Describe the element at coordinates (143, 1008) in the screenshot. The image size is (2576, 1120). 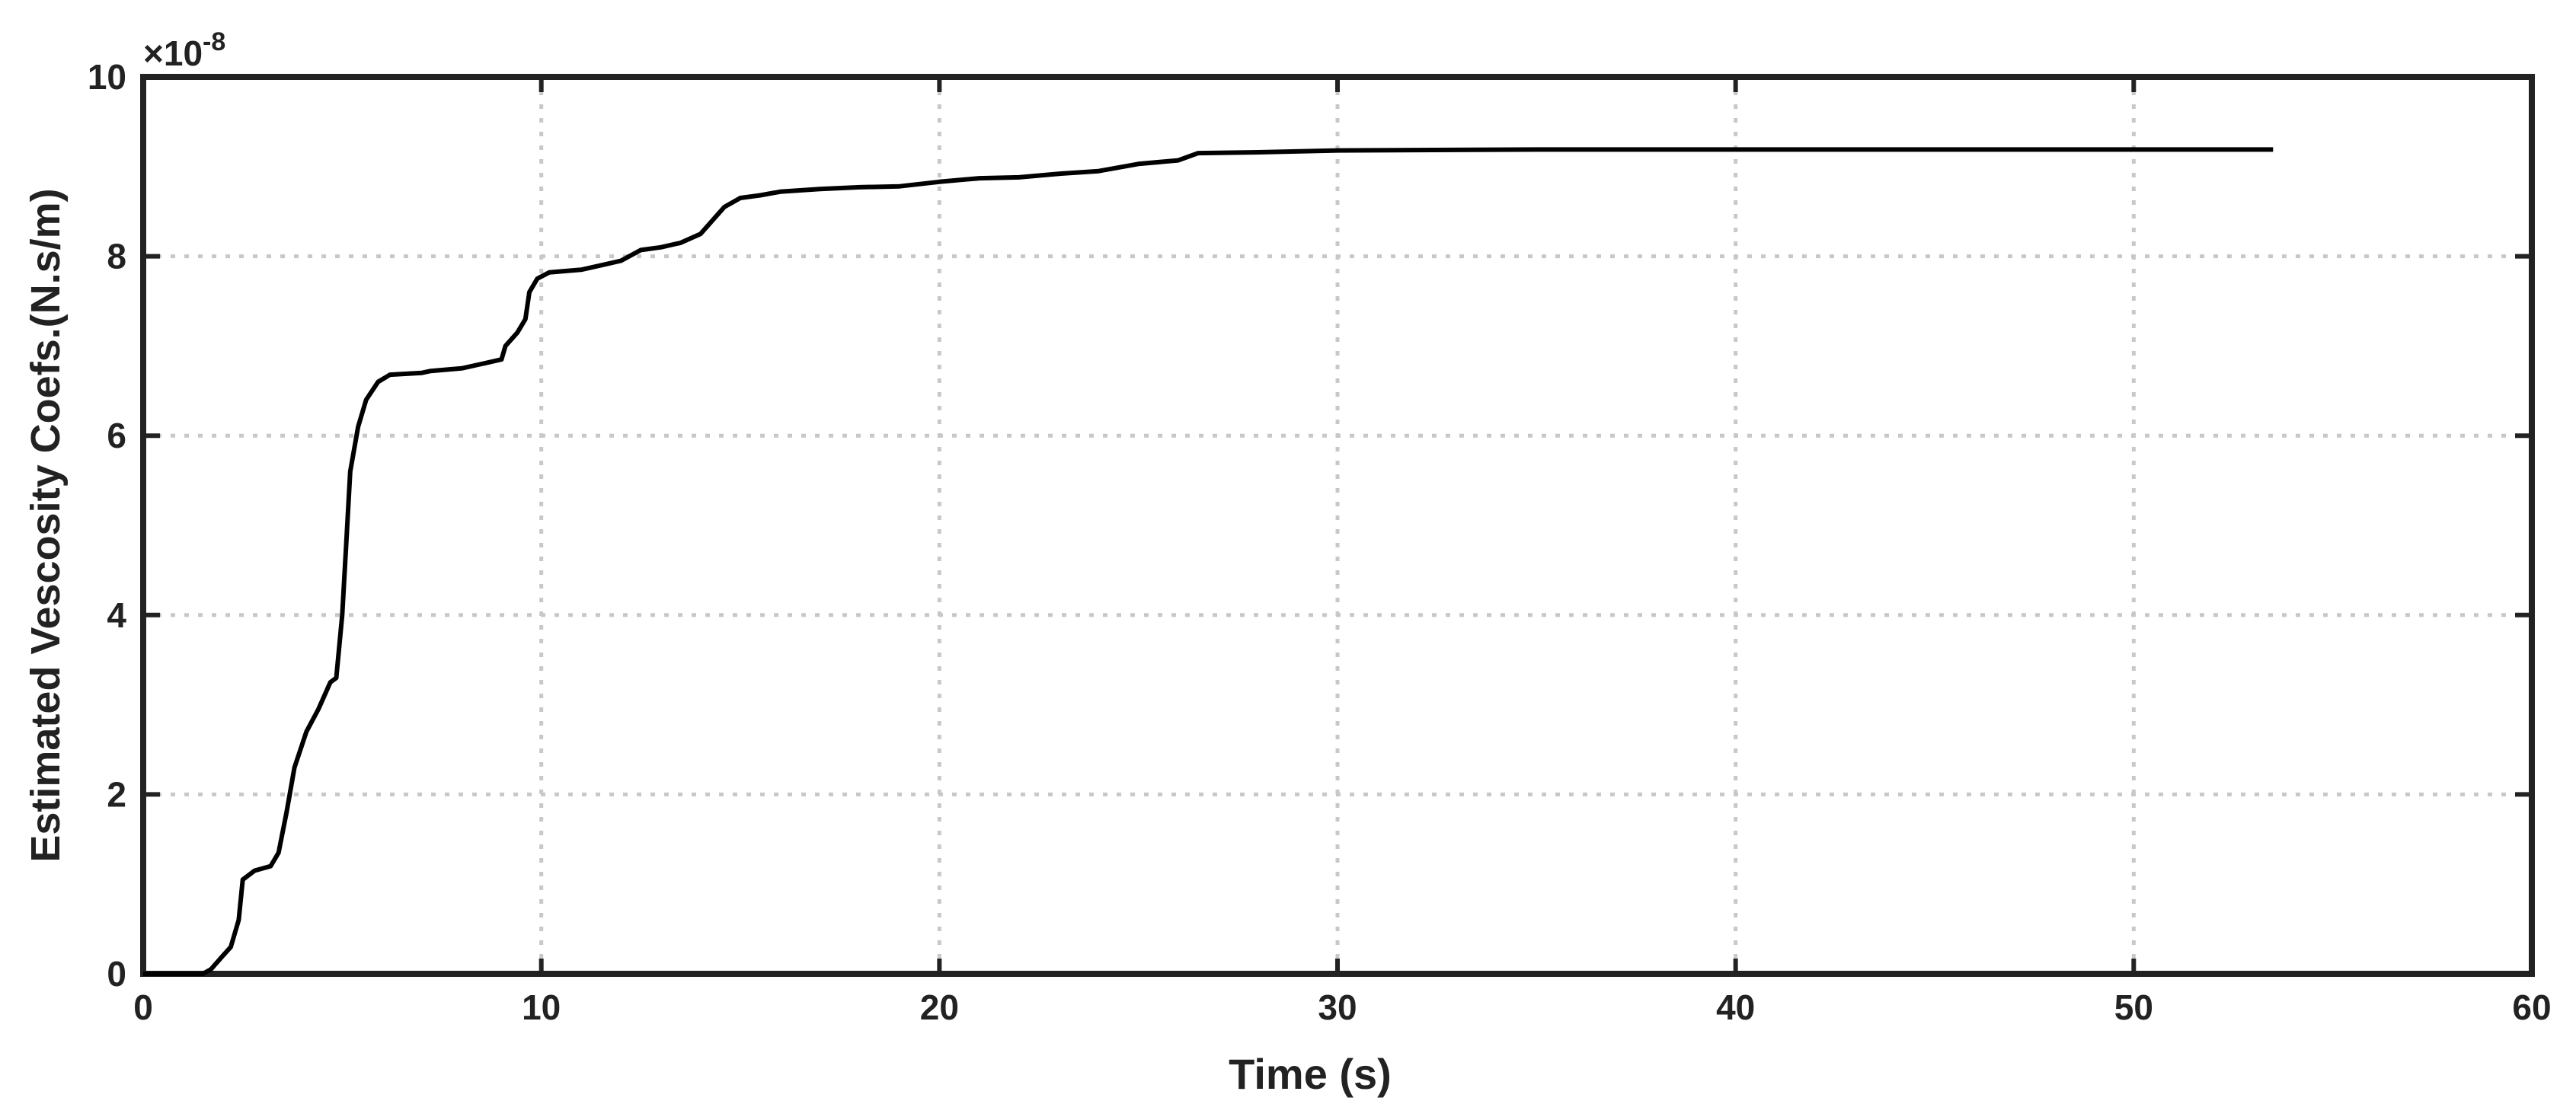
I see `x-tick-label: 0` at that location.